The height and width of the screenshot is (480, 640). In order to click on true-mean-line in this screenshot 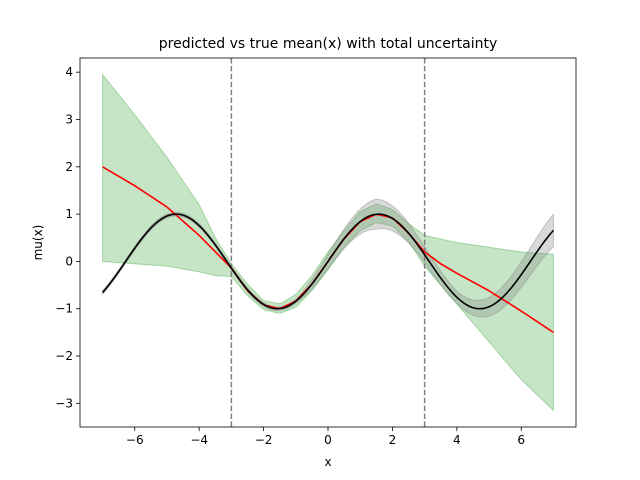, I will do `click(328, 261)`.